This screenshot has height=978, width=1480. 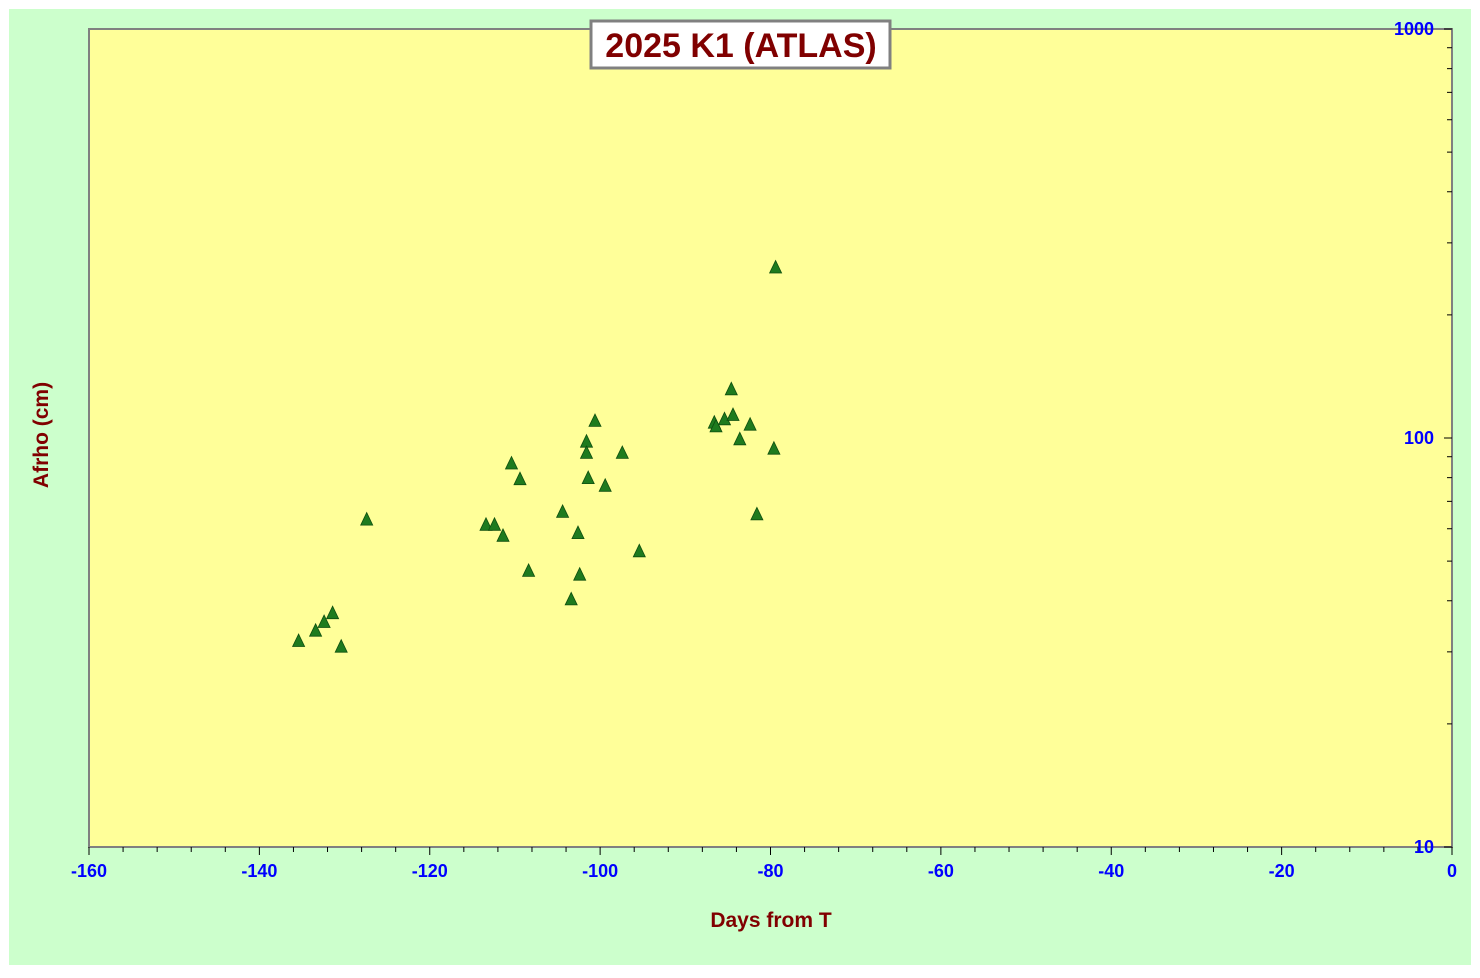 What do you see at coordinates (1419, 438) in the screenshot?
I see `y-tick-label: 100` at bounding box center [1419, 438].